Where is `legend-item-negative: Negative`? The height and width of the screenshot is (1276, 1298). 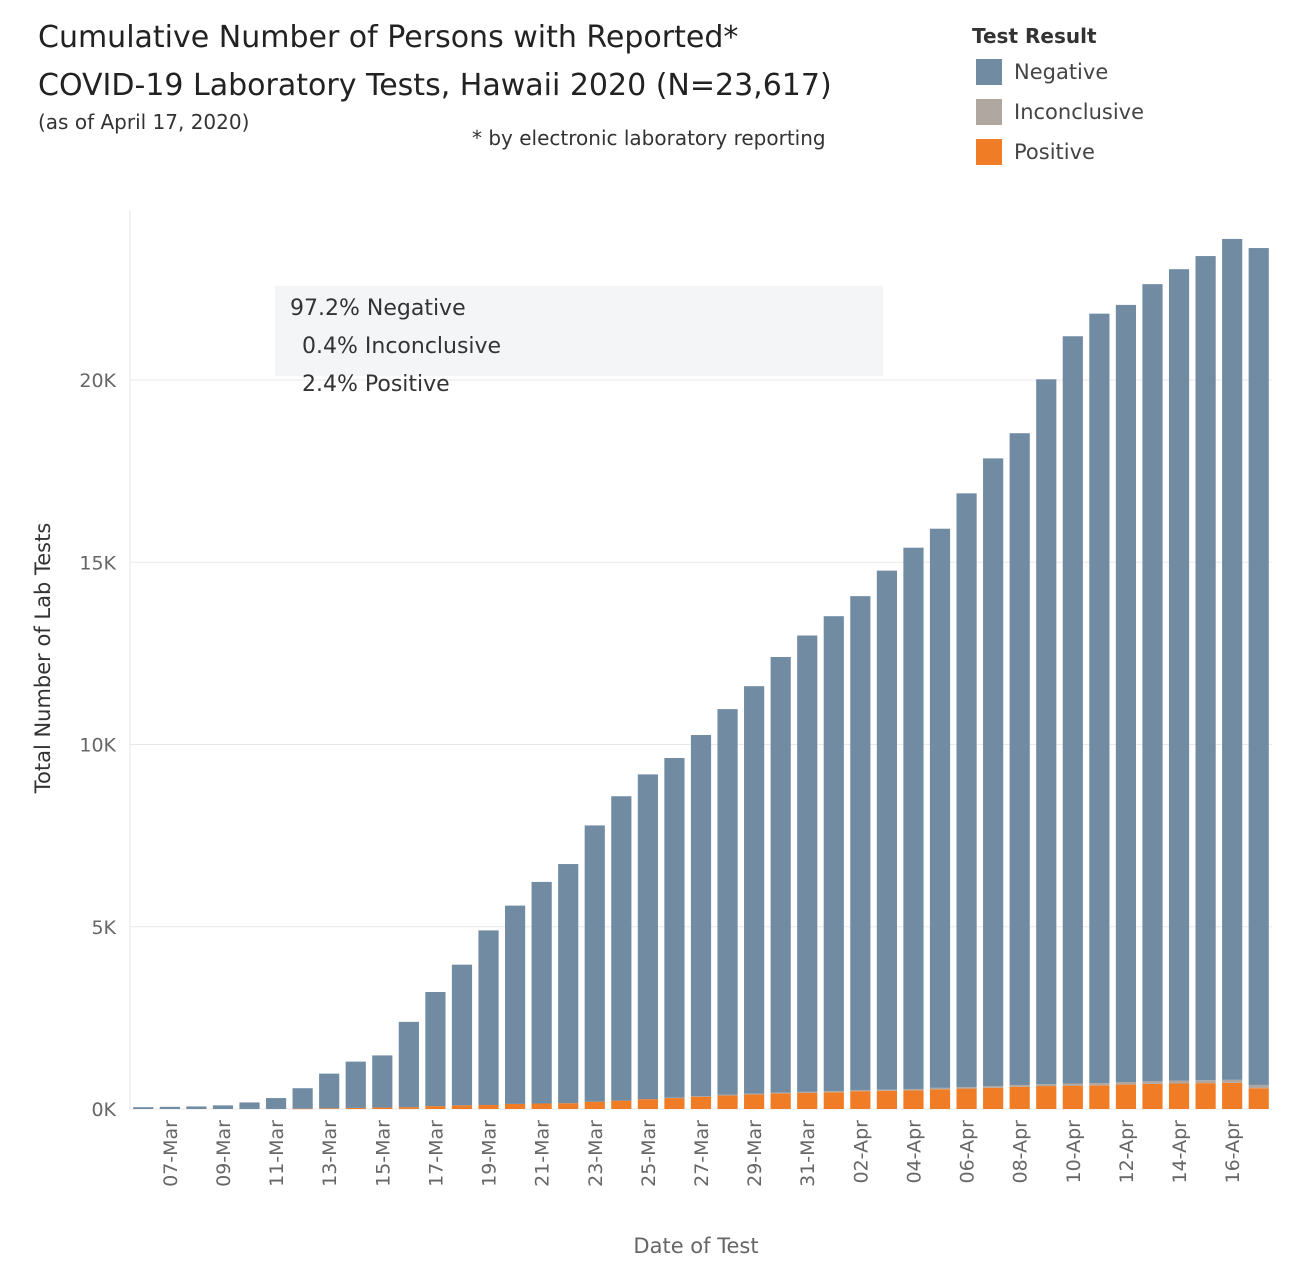
legend-item-negative: Negative is located at coordinates (1058, 72).